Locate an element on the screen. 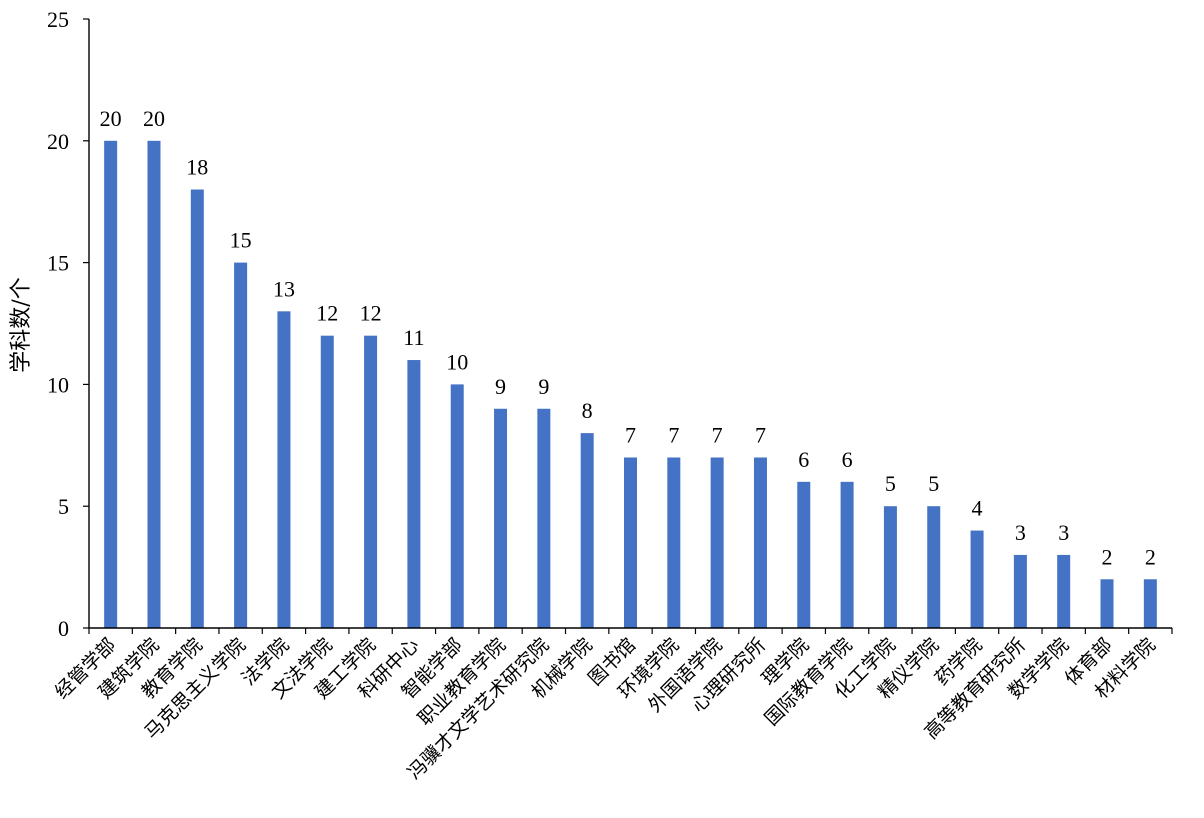  data-label: 18 is located at coordinates (197, 167).